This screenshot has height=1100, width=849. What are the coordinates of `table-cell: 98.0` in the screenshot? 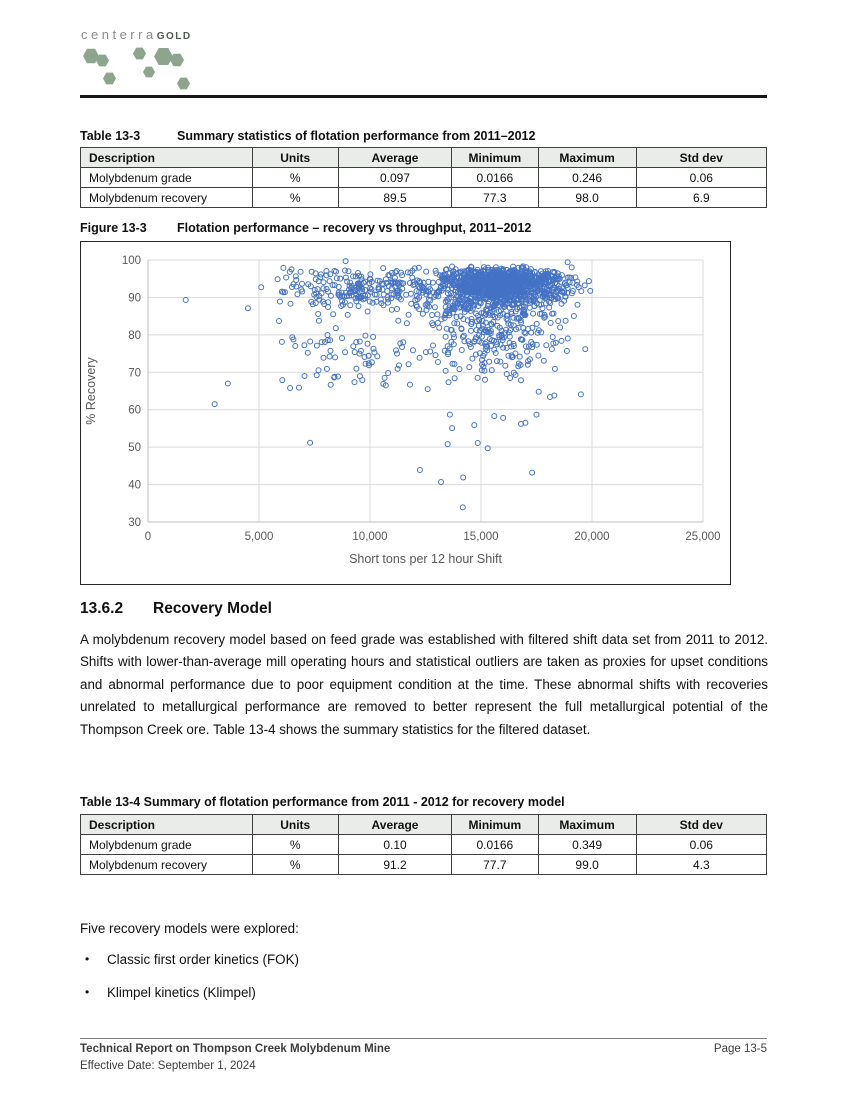 It's located at (587, 197).